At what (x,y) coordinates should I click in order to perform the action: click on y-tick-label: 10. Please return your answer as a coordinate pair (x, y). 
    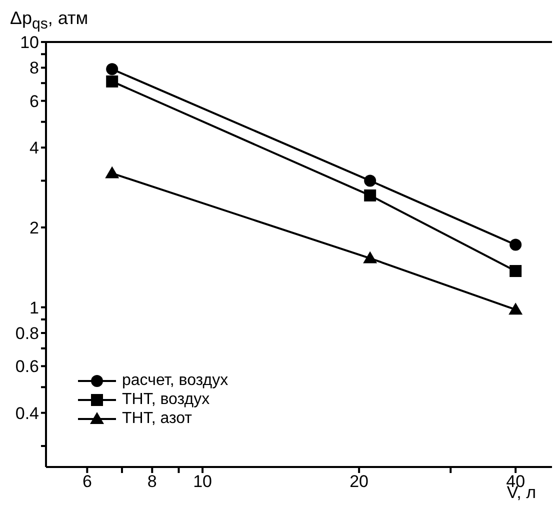
    Looking at the image, I should click on (29, 42).